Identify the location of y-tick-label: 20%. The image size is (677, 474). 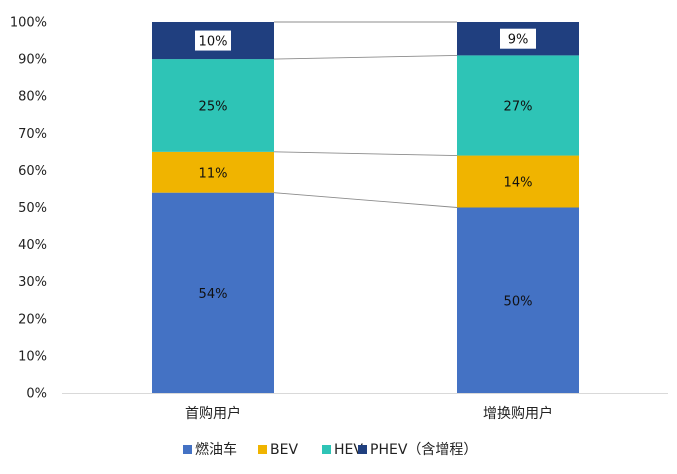
(32, 319).